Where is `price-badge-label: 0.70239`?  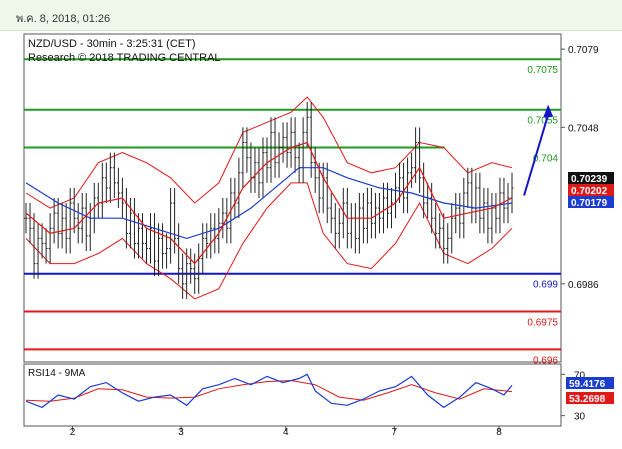
price-badge-label: 0.70239 is located at coordinates (589, 179).